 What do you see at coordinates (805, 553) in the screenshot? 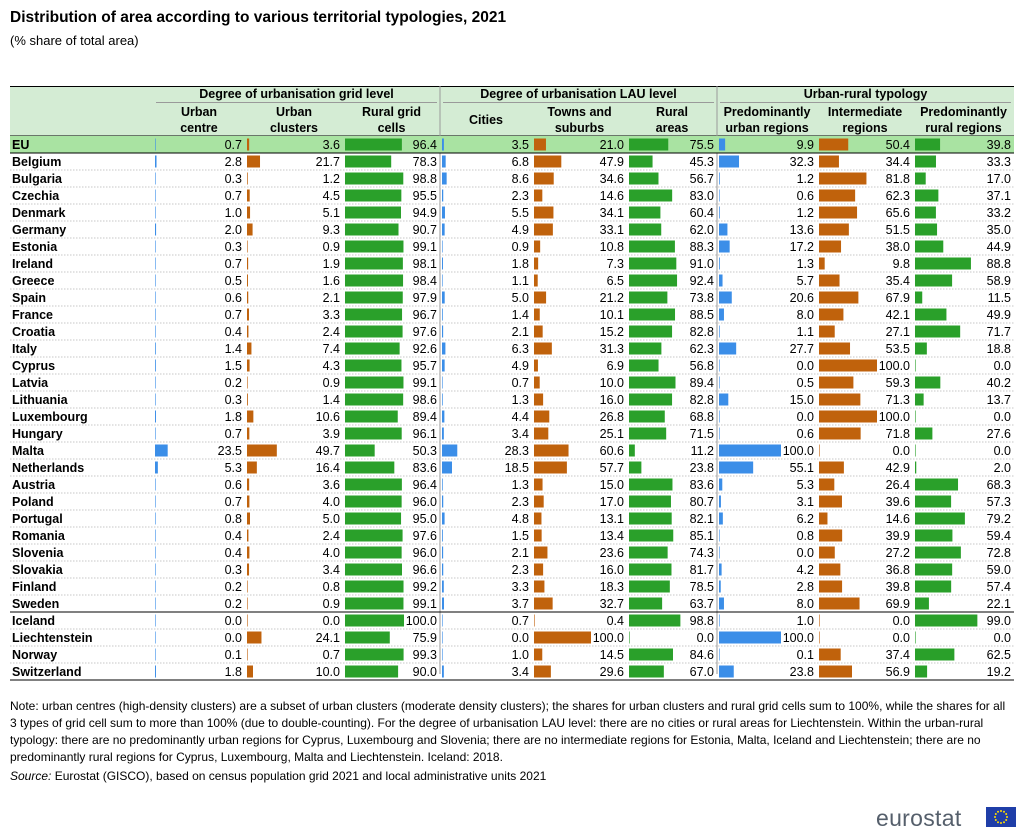
I see `value-r24-c6: 0.0` at bounding box center [805, 553].